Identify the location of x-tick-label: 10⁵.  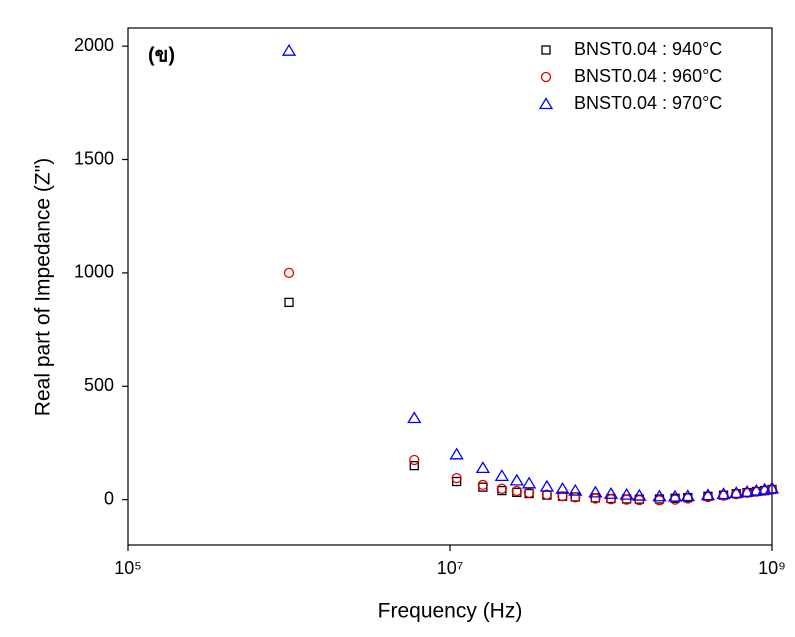
(127, 568).